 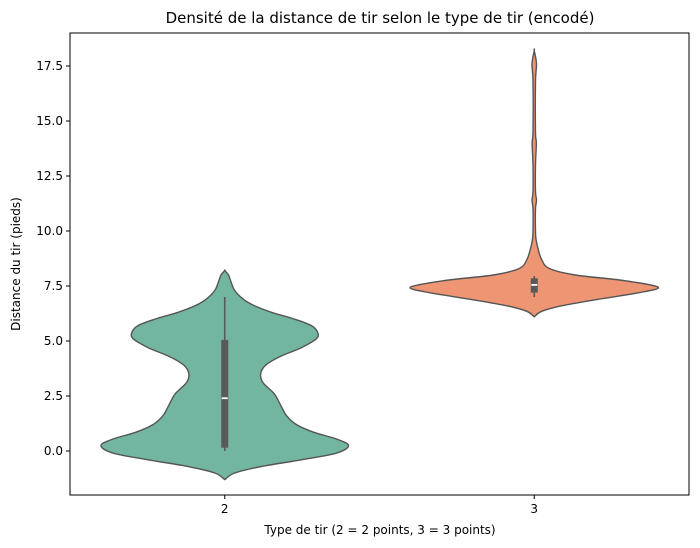 What do you see at coordinates (53, 396) in the screenshot?
I see `y-tick-label: 2.5` at bounding box center [53, 396].